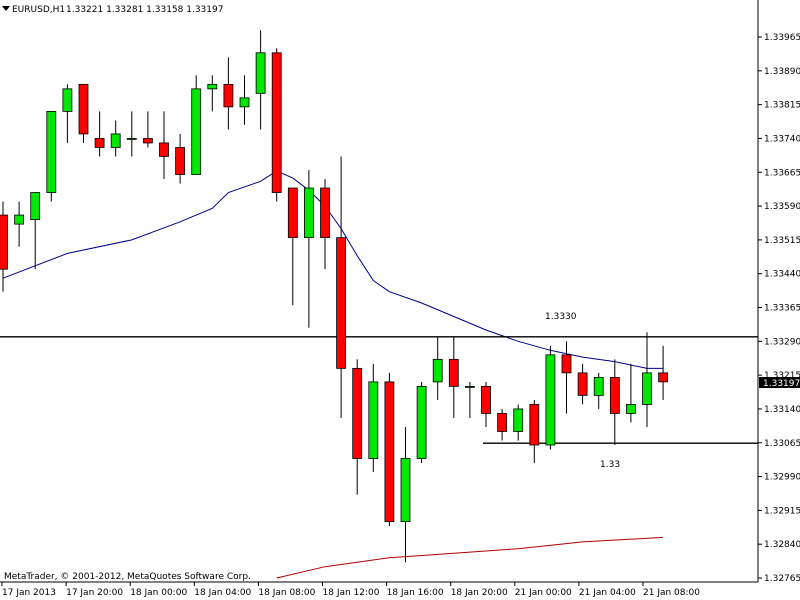  Describe the element at coordinates (94, 593) in the screenshot. I see `time-tick-label: 17 Jan 20:00` at that location.